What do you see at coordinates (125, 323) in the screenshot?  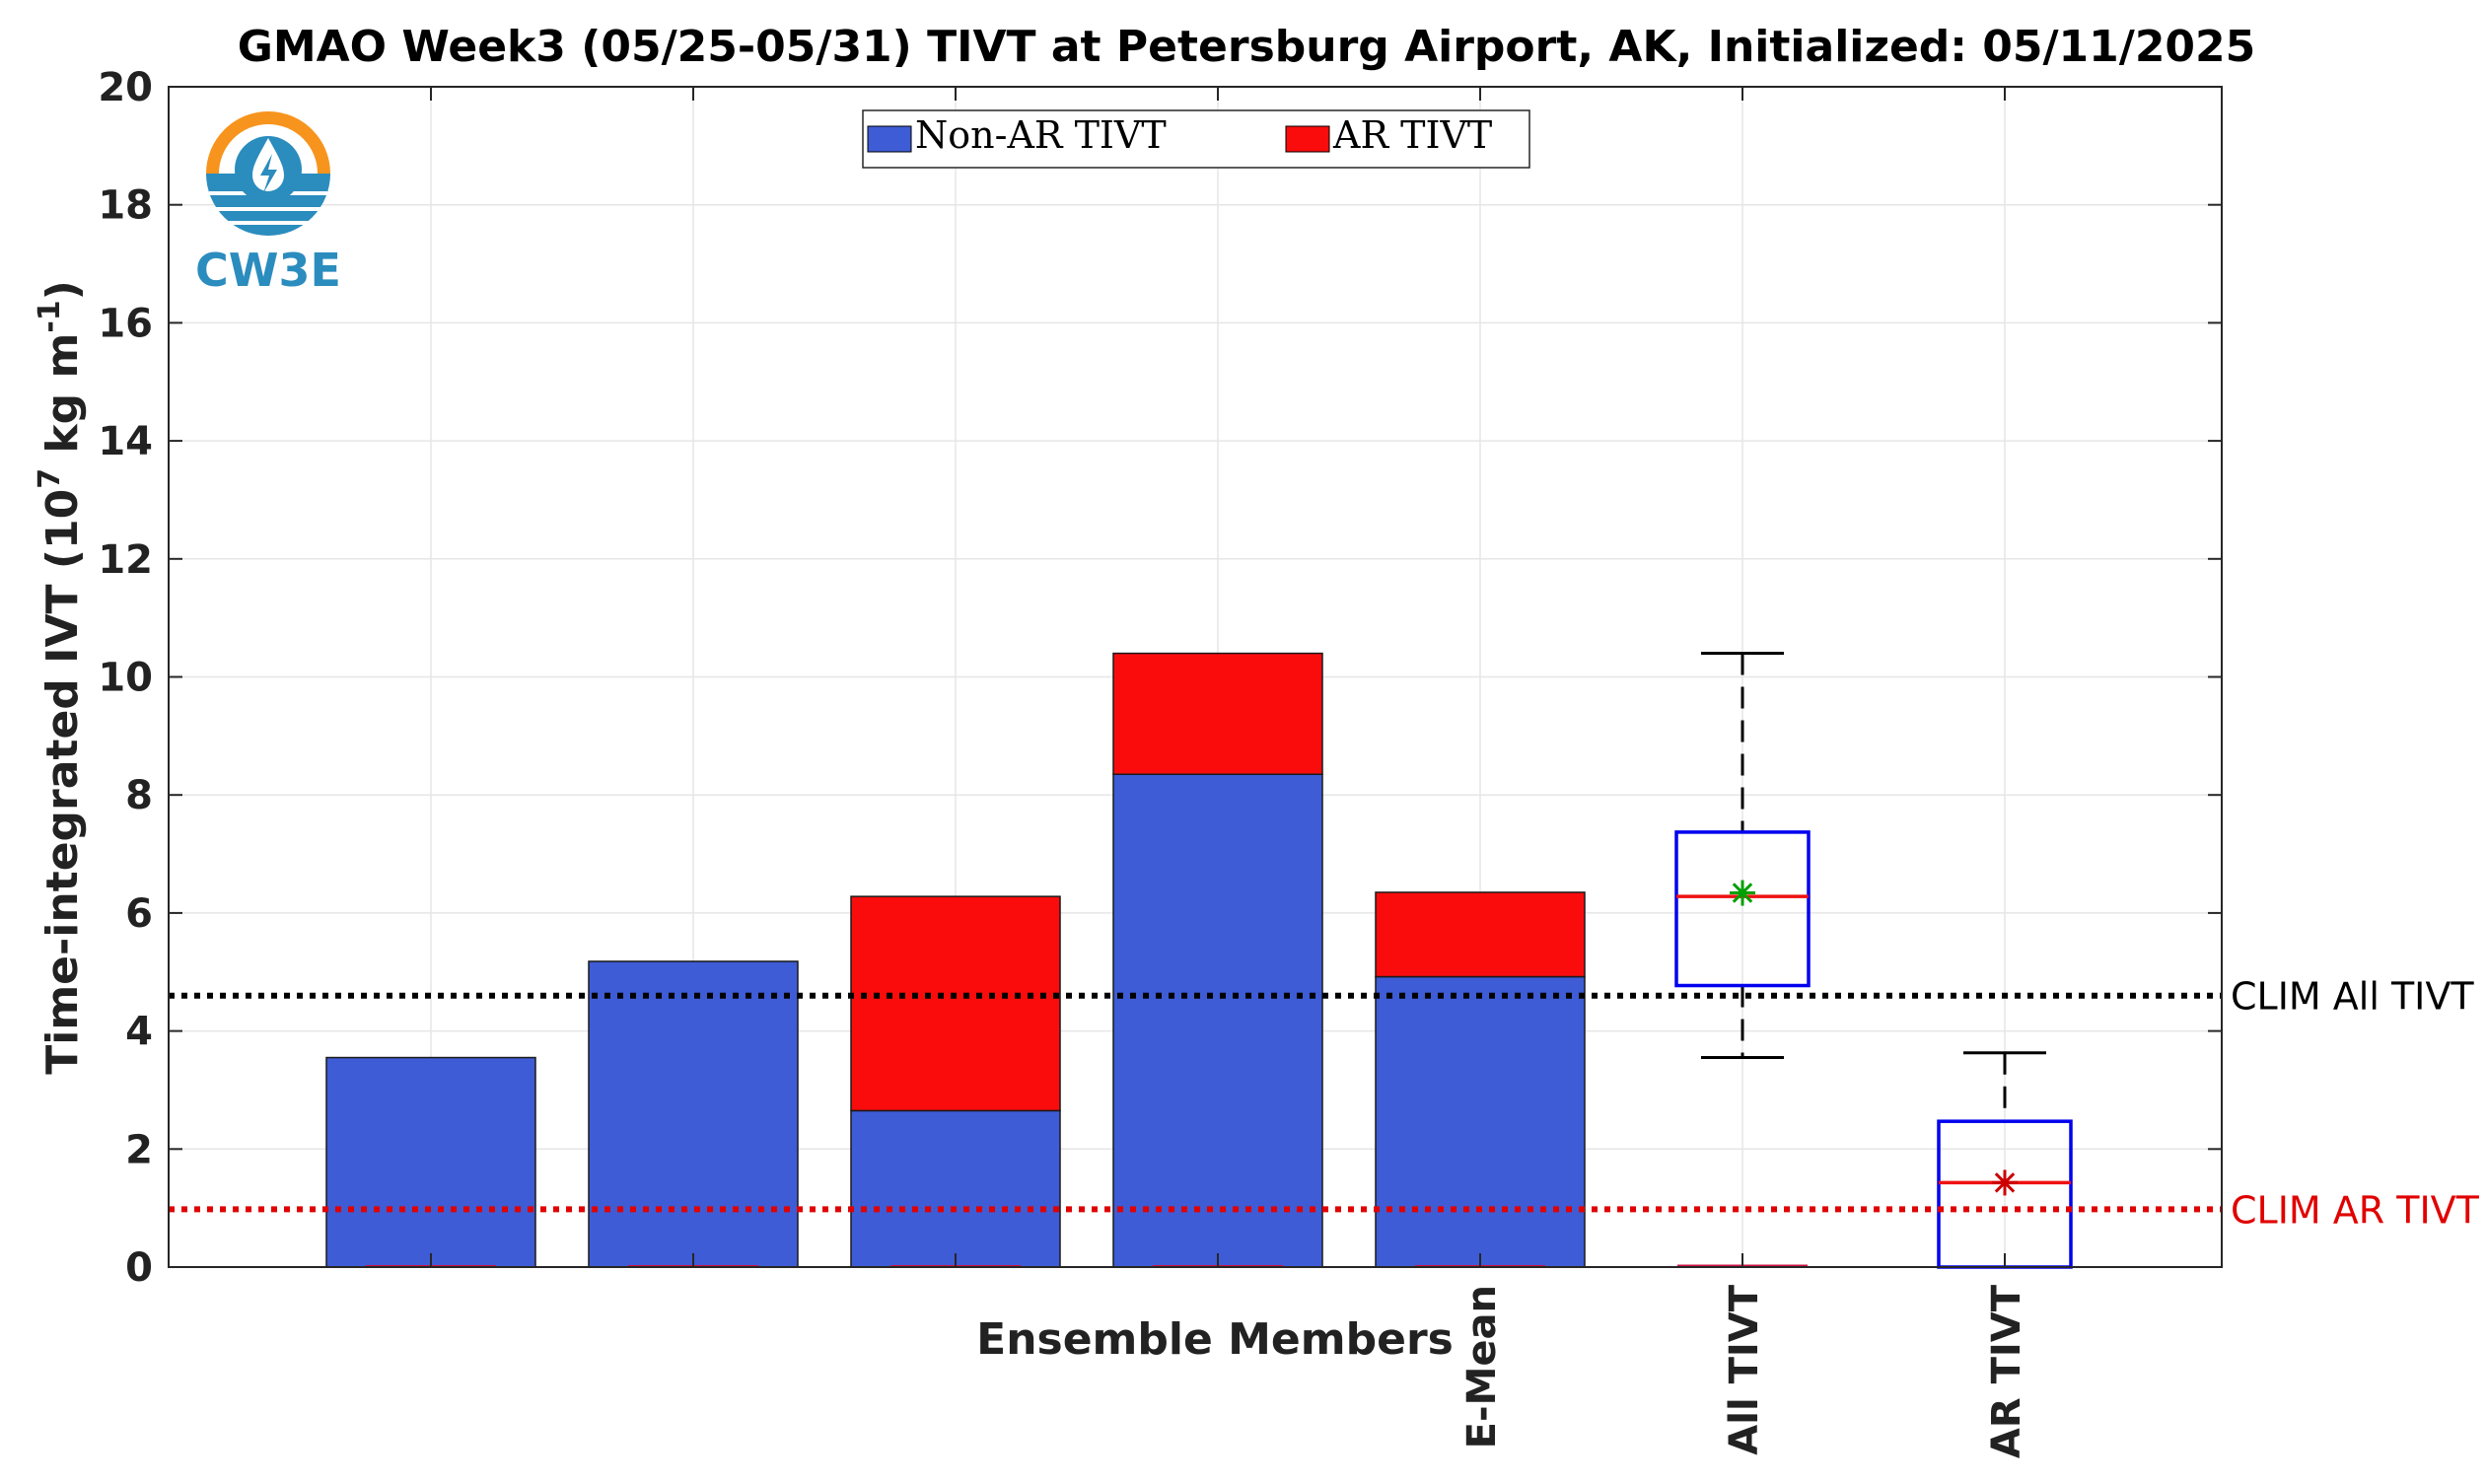 I see `y-tick-label: 16` at bounding box center [125, 323].